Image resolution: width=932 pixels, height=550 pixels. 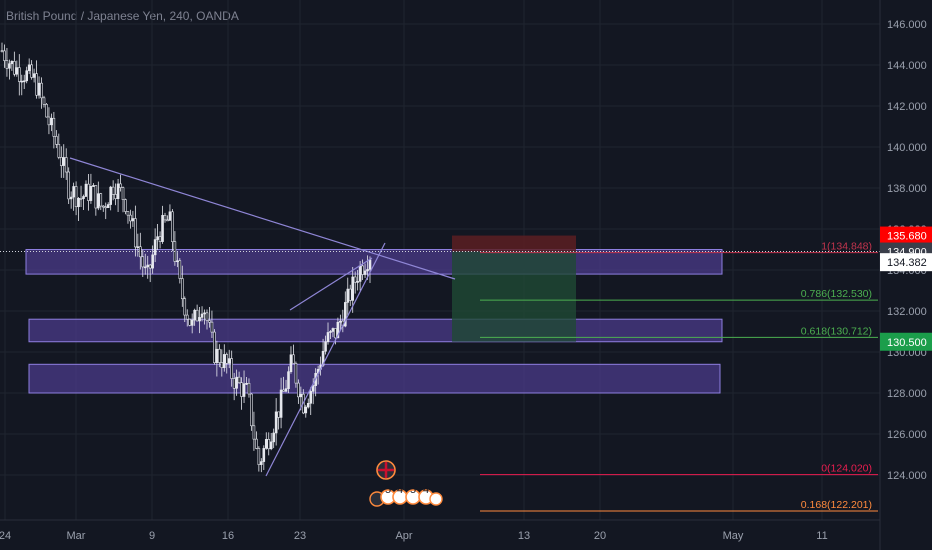 I want to click on event-marker-label: 4, so click(x=426, y=490).